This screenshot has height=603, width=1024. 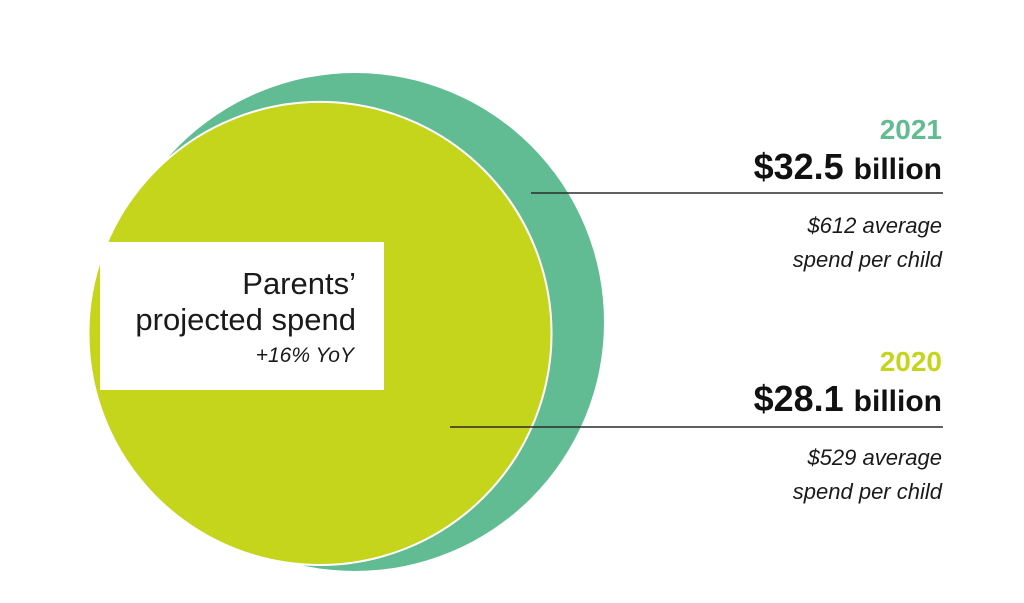 I want to click on avg-spend-2021-line-1: $612 average, so click(x=874, y=225).